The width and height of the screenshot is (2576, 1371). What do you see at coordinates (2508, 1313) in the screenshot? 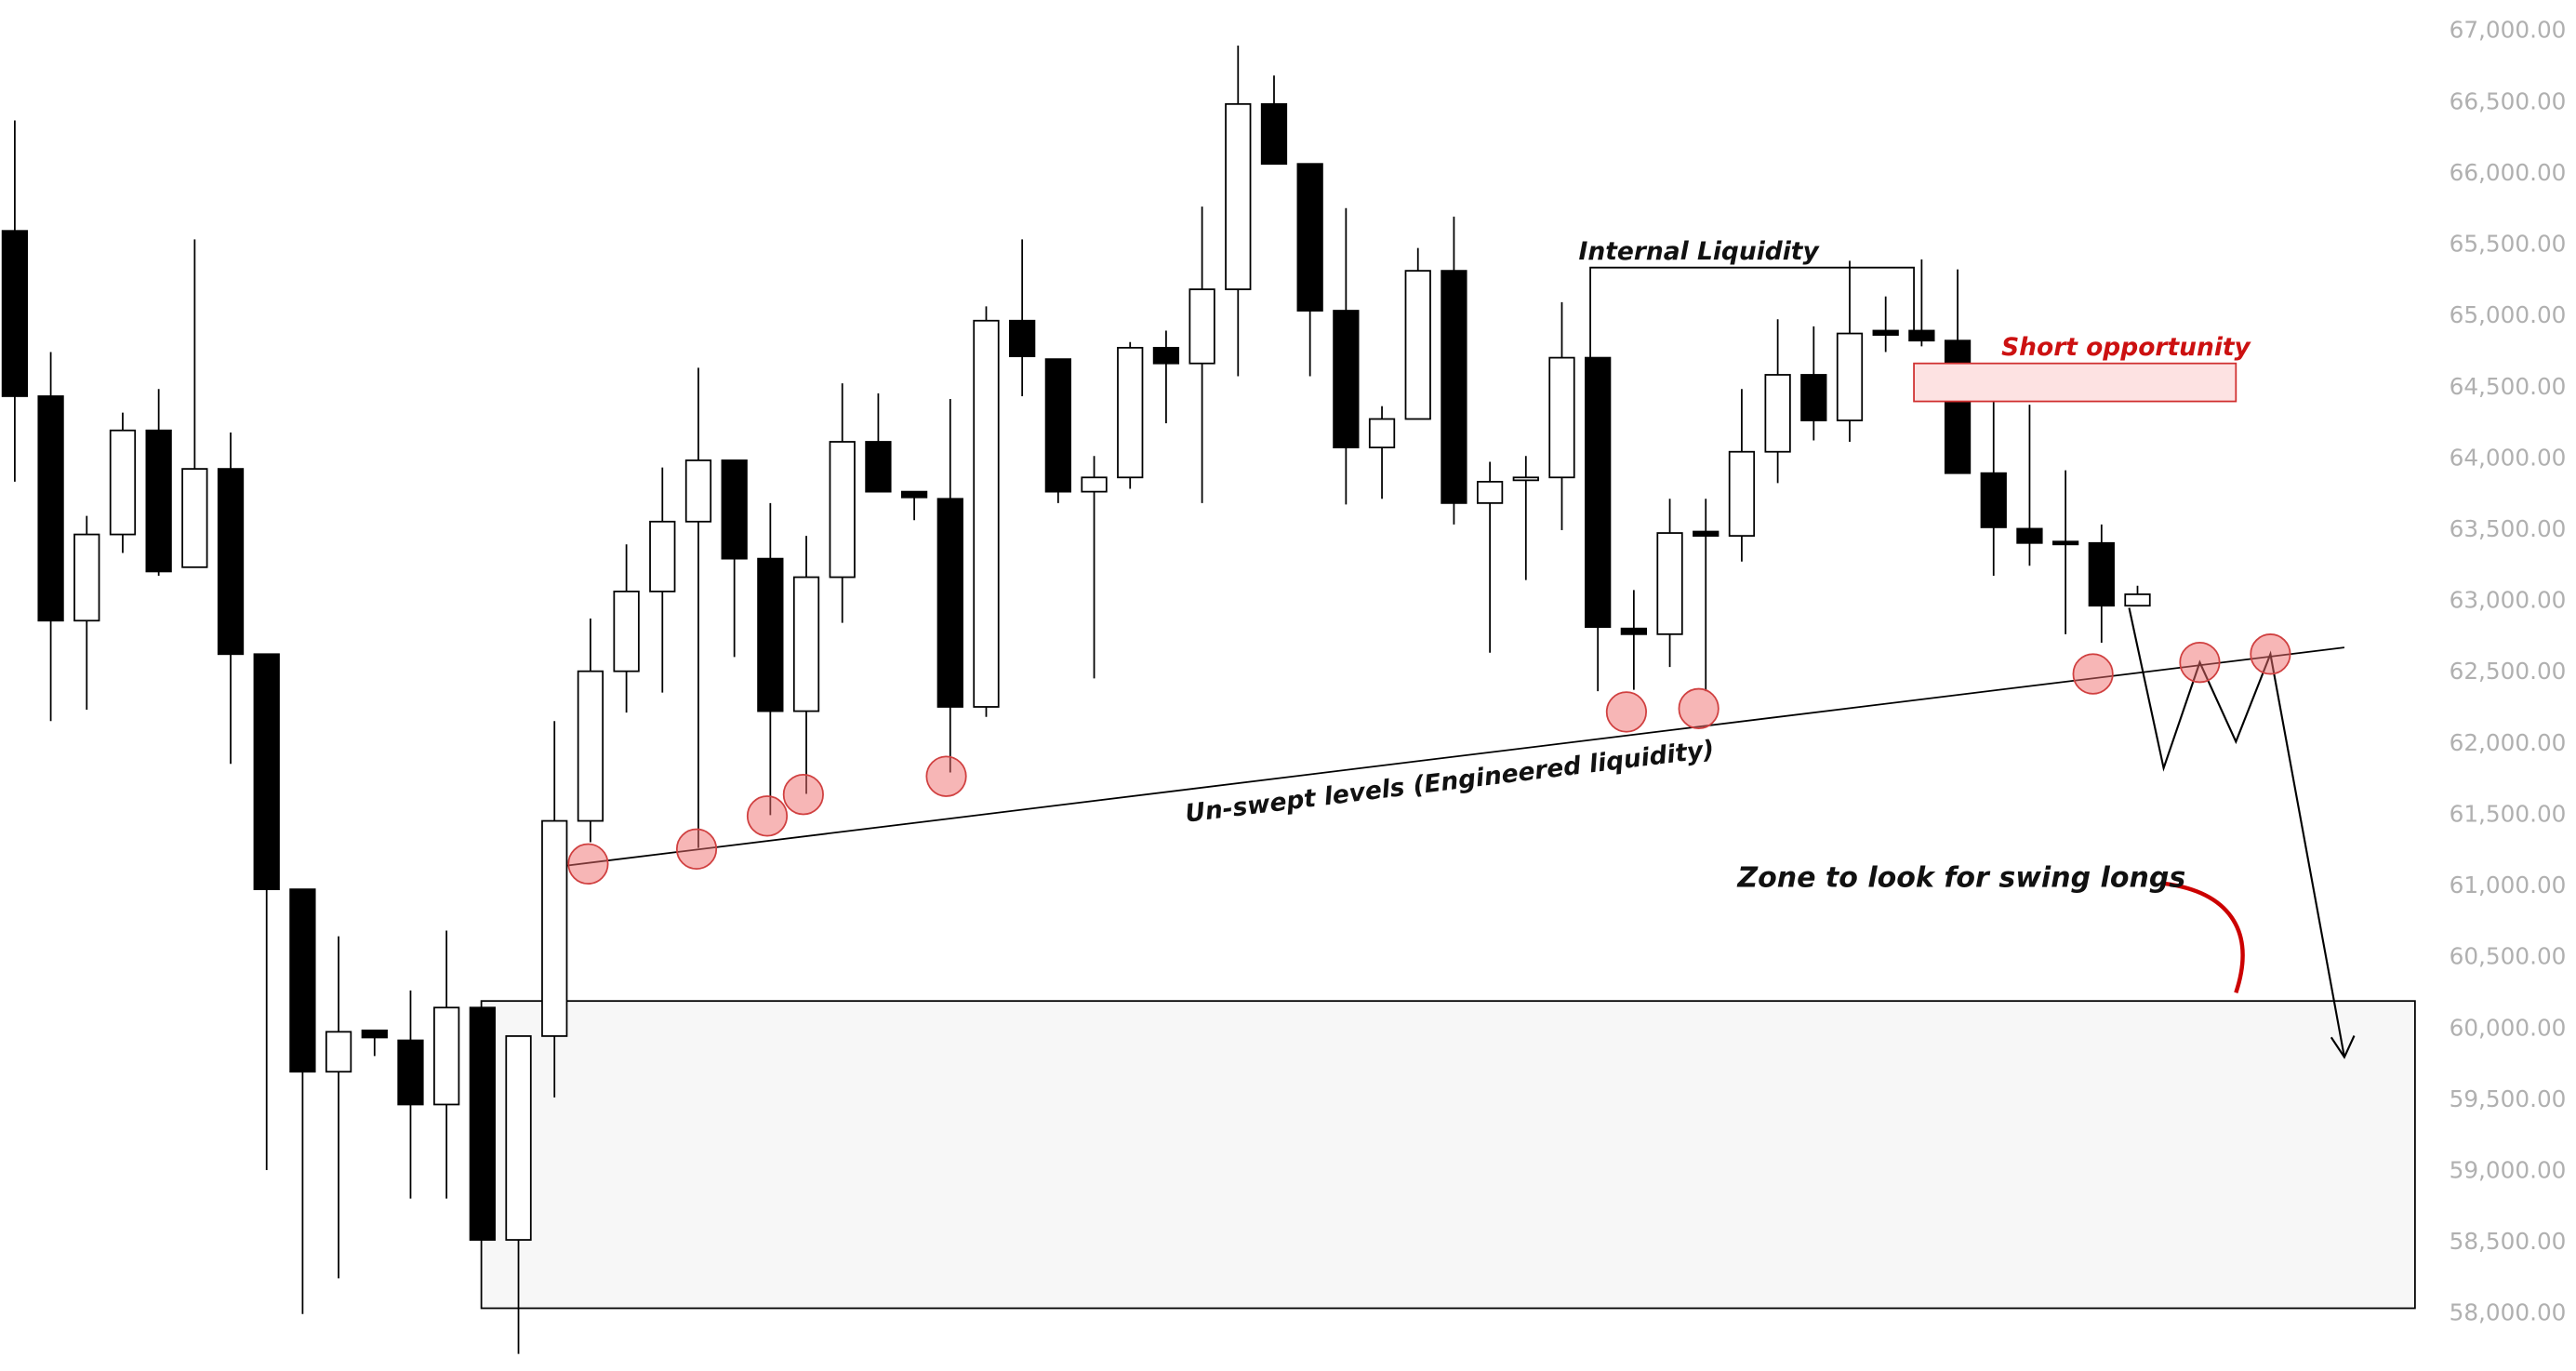
I see `y-tick-label: 58,000.00` at bounding box center [2508, 1313].